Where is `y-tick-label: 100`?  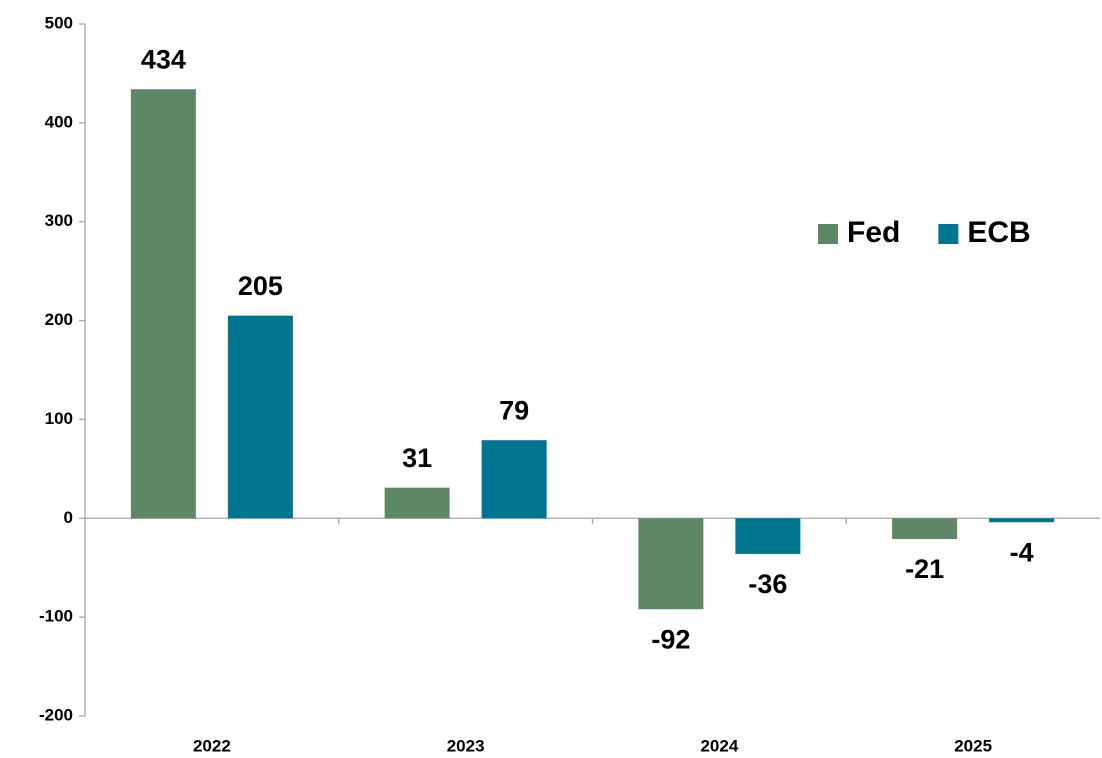 y-tick-label: 100 is located at coordinates (59, 418).